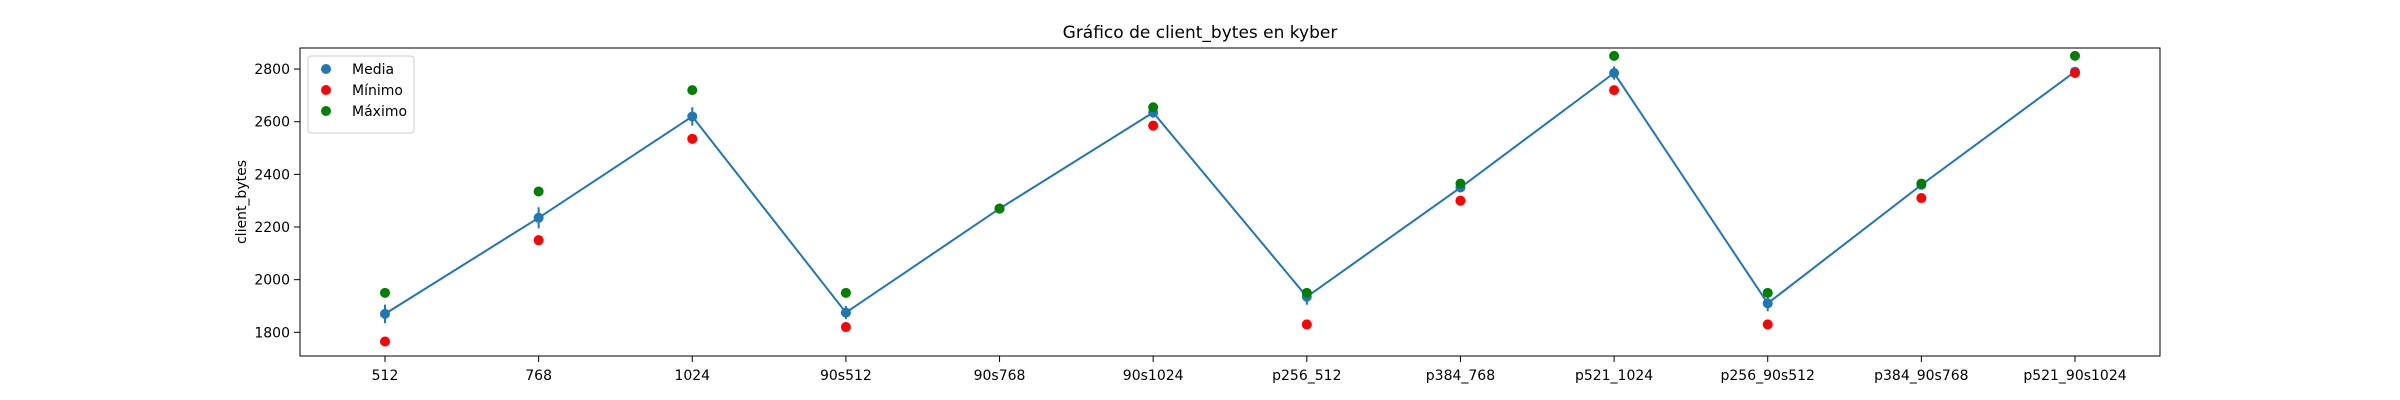 This screenshot has height=400, width=2400. What do you see at coordinates (272, 333) in the screenshot?
I see `y-tick-label: 1800` at bounding box center [272, 333].